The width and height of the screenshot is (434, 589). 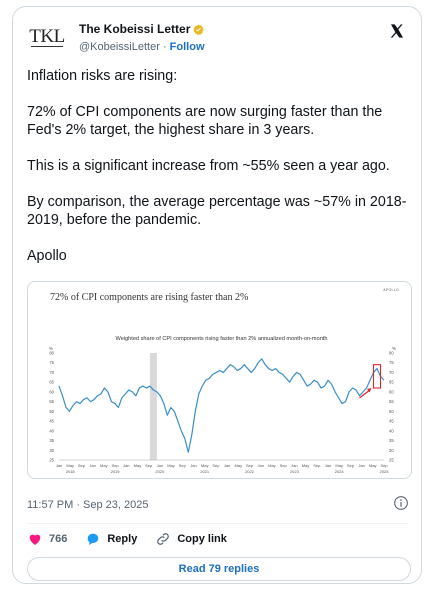 I want to click on like-button: 766, so click(x=47, y=539).